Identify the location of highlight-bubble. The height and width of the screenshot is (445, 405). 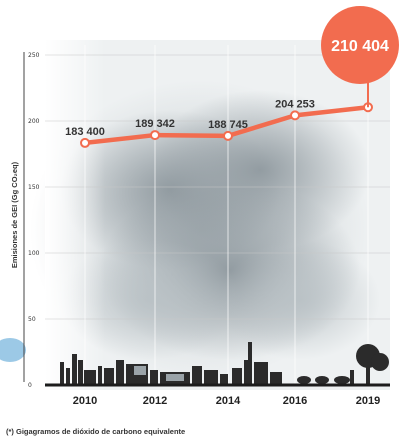
(360, 45).